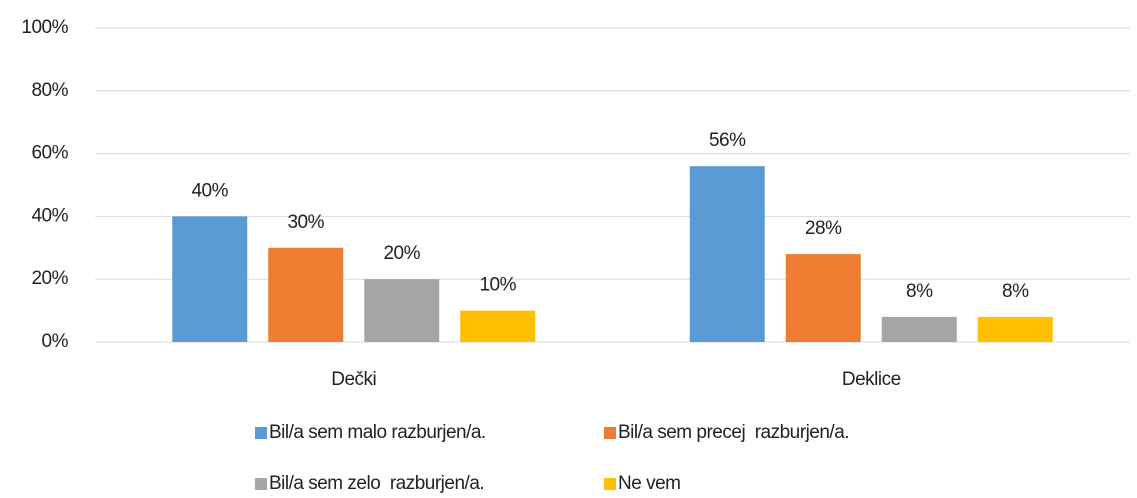  Describe the element at coordinates (209, 190) in the screenshot. I see `data-label: 40%` at that location.